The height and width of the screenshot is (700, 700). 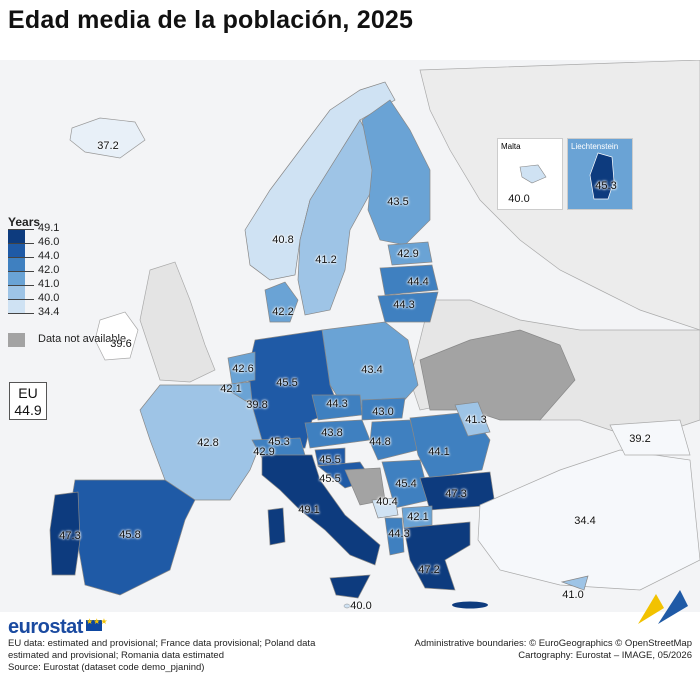 I want to click on georgia-shape, so click(x=650, y=437).